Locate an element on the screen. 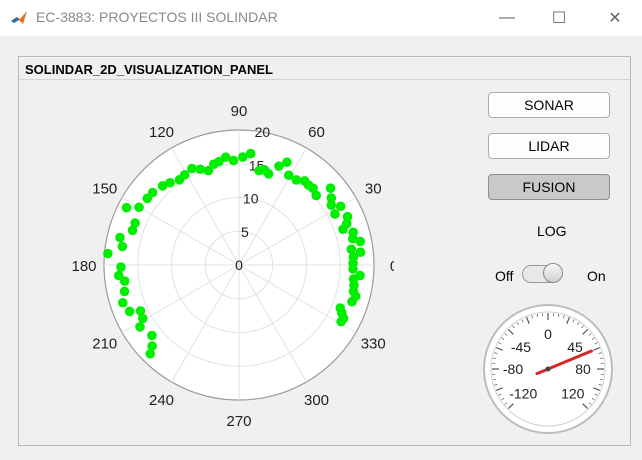 This screenshot has height=460, width=642. gauge-hub is located at coordinates (548, 369).